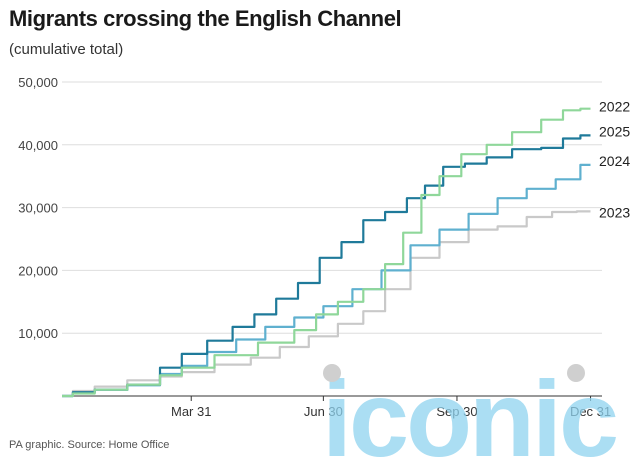 This screenshot has width=640, height=462. Describe the element at coordinates (191, 411) in the screenshot. I see `x-tick-label: Mar 31` at that location.